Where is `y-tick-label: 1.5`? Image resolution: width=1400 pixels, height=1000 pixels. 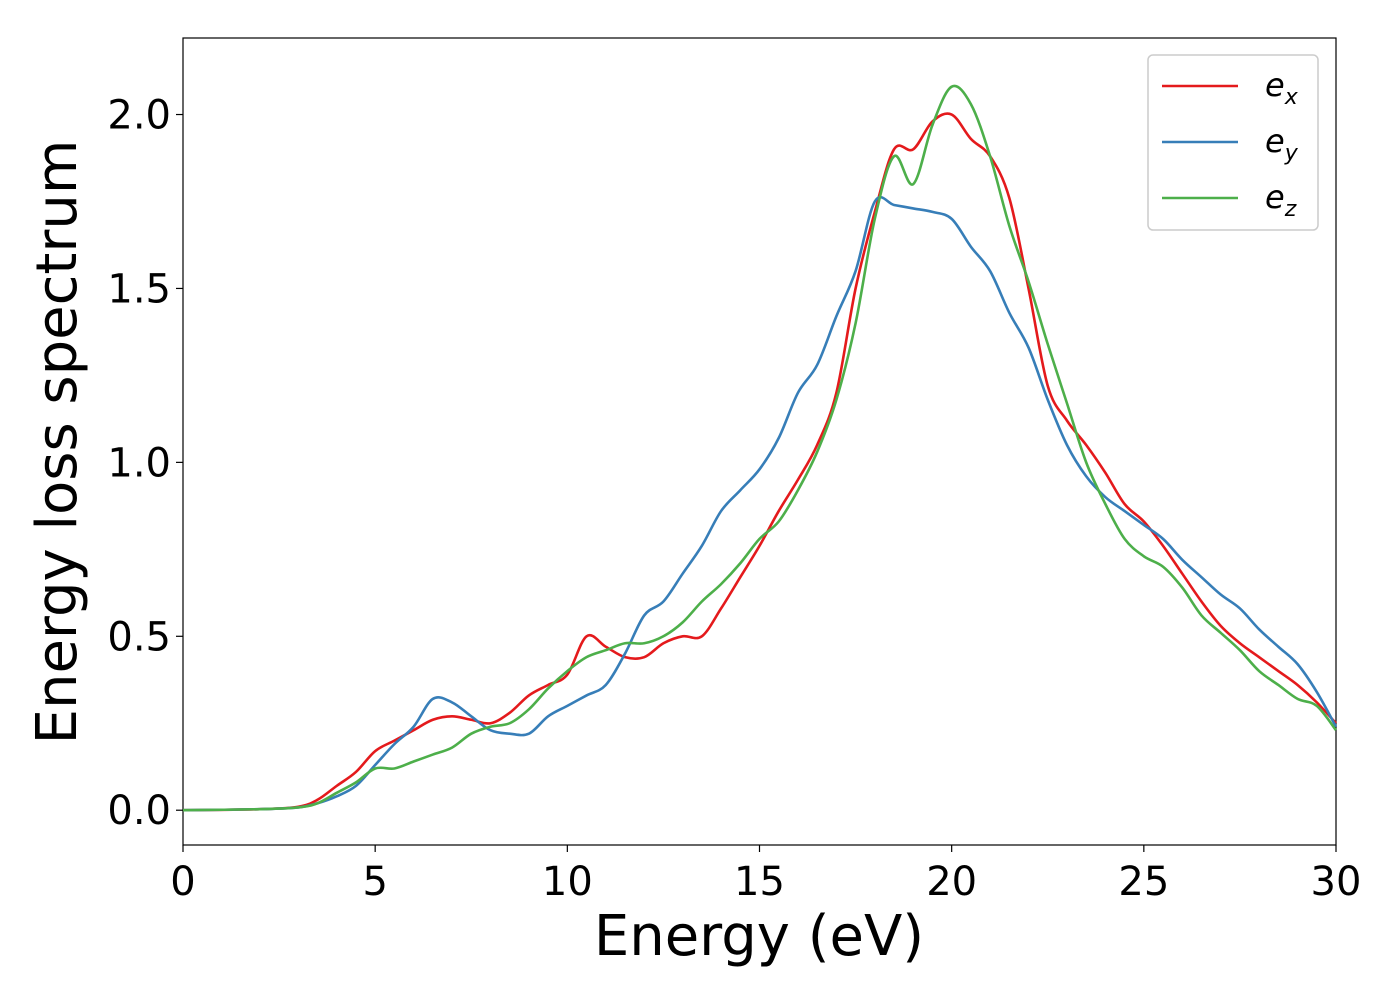
y-tick-label: 1.5 is located at coordinates (139, 289).